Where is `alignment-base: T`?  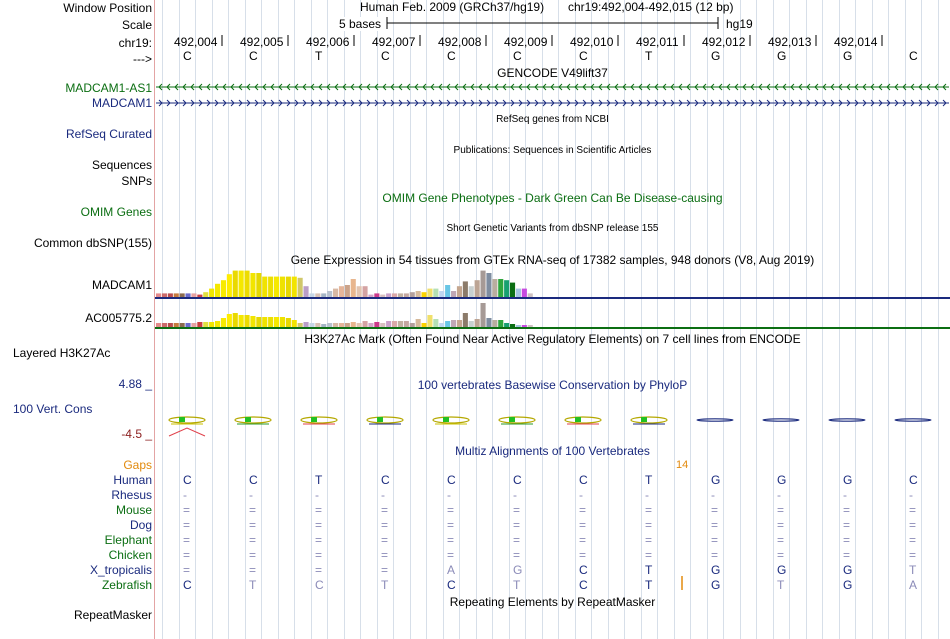 alignment-base: T is located at coordinates (649, 480).